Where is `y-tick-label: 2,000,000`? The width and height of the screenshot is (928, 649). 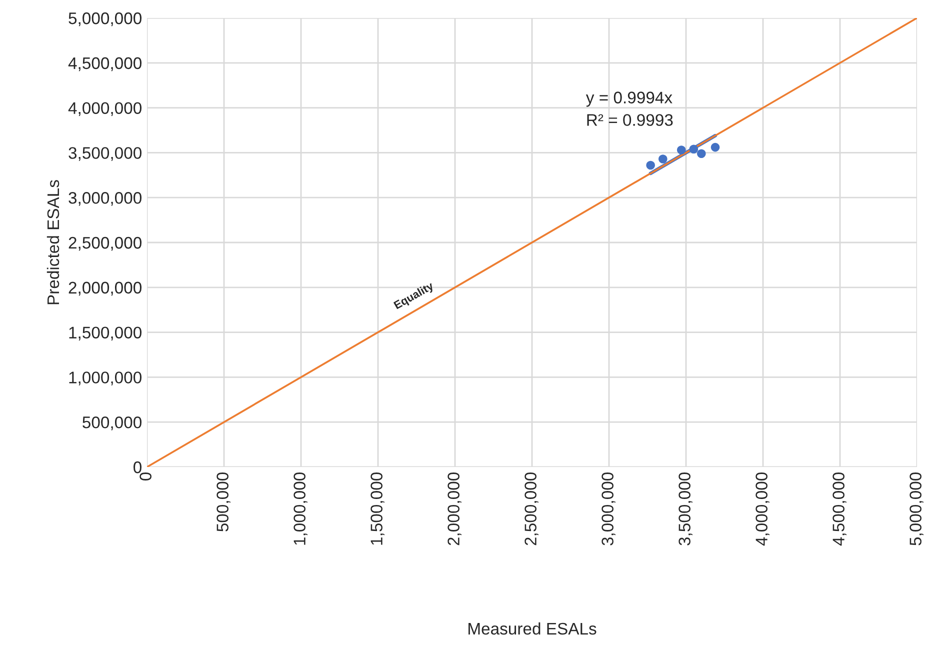
y-tick-label: 2,000,000 is located at coordinates (105, 289).